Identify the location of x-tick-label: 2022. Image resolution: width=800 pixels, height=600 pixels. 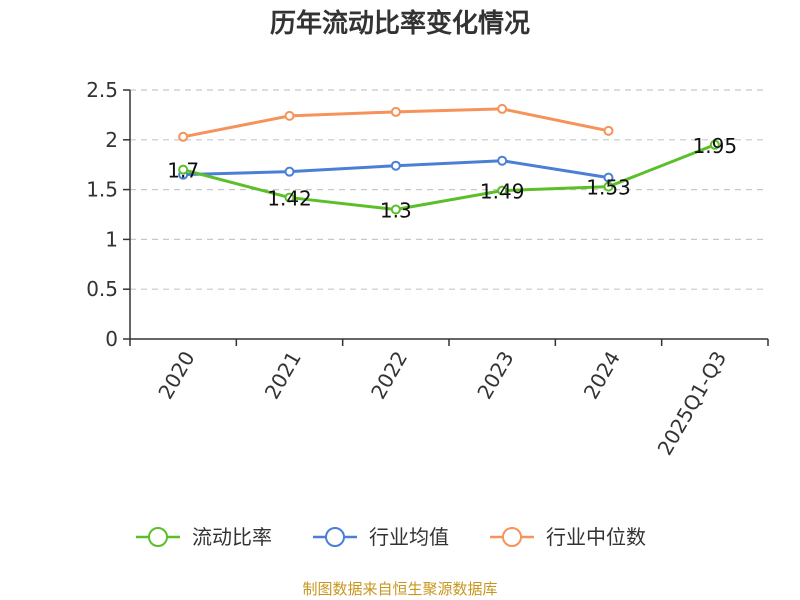
(389, 375).